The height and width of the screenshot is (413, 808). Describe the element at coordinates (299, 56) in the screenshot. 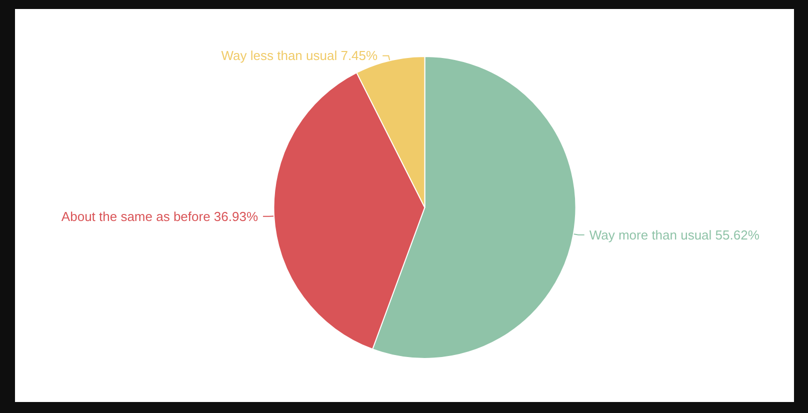

I see `slice-label: Way less than usual 7.45%` at that location.